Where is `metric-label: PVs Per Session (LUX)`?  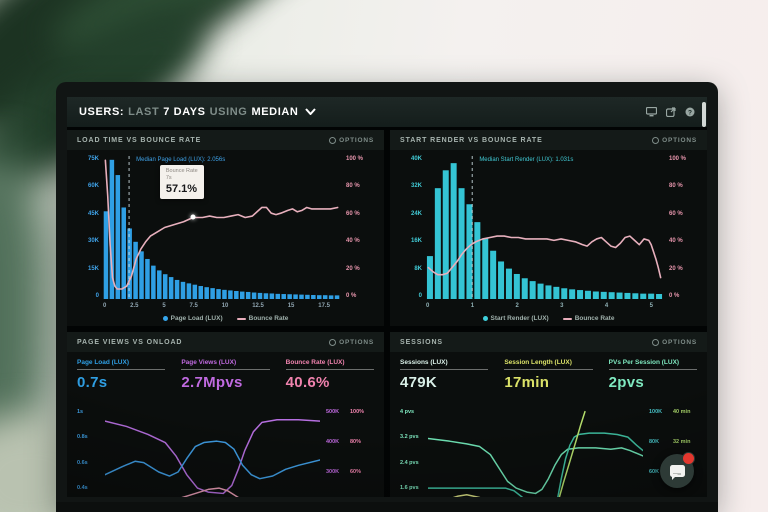 metric-label: PVs Per Session (LUX) is located at coordinates (652, 364).